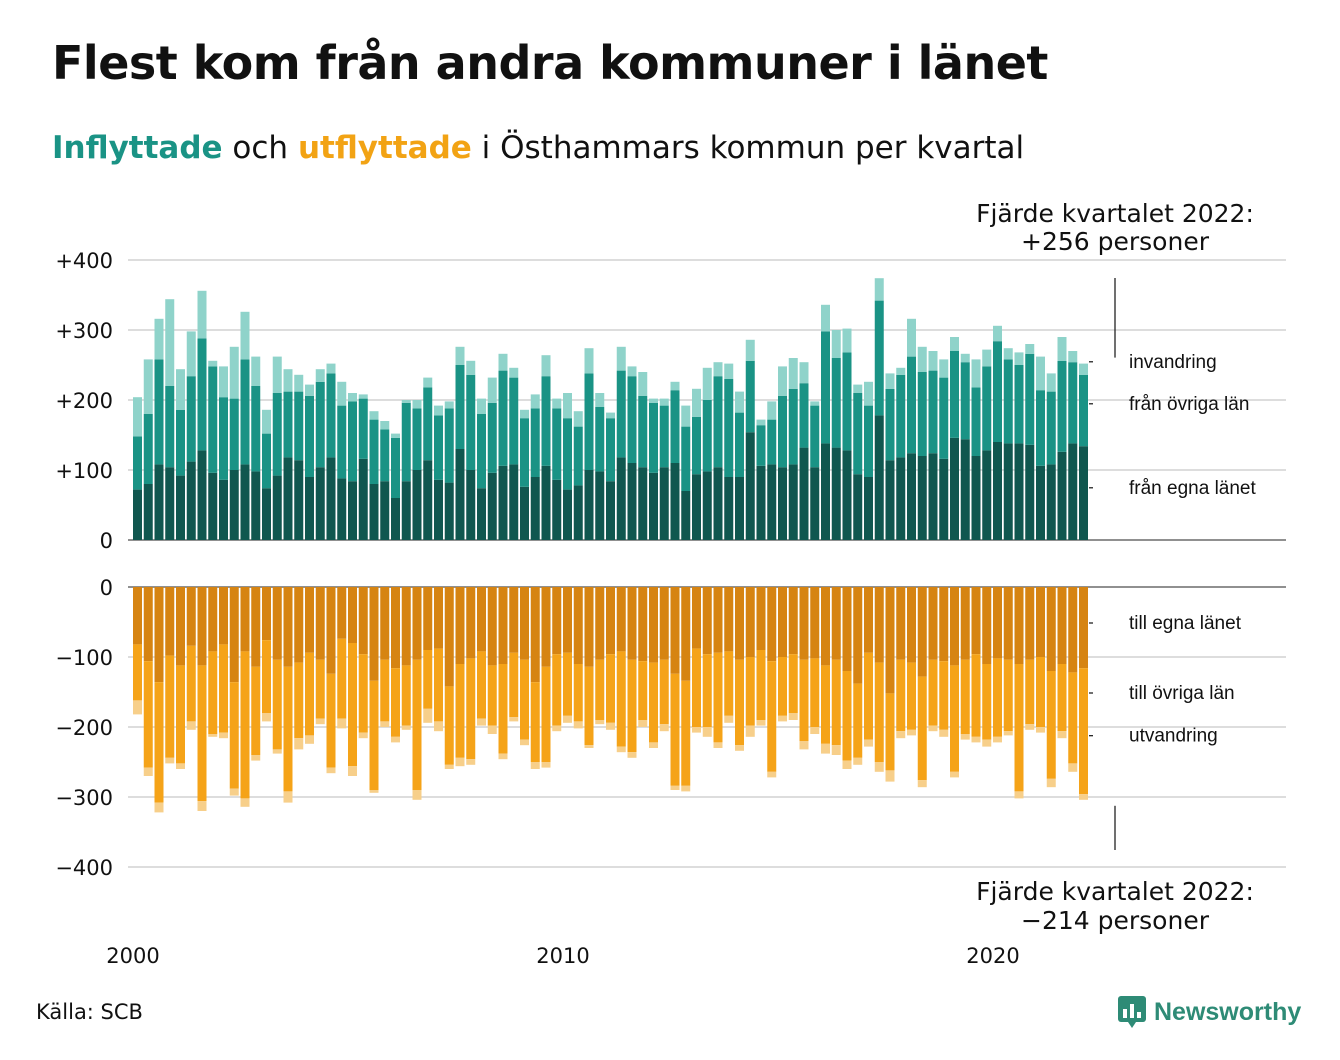  What do you see at coordinates (1192, 488) in the screenshot?
I see `series-label-in: från egna länet` at bounding box center [1192, 488].